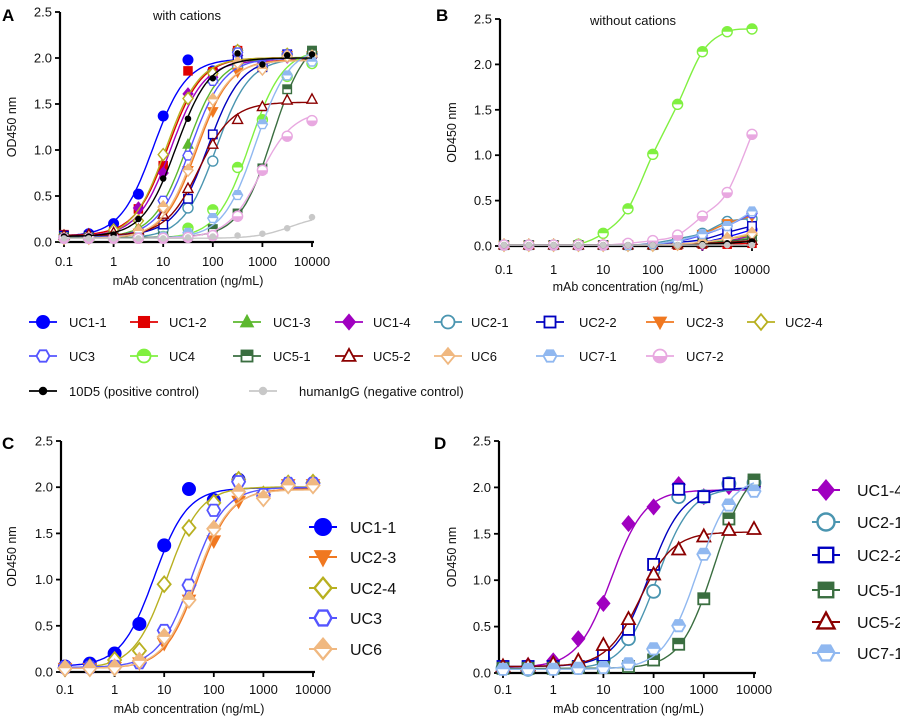 The image size is (900, 721). Describe the element at coordinates (553, 689) in the screenshot. I see `x-tick-label: 1` at that location.